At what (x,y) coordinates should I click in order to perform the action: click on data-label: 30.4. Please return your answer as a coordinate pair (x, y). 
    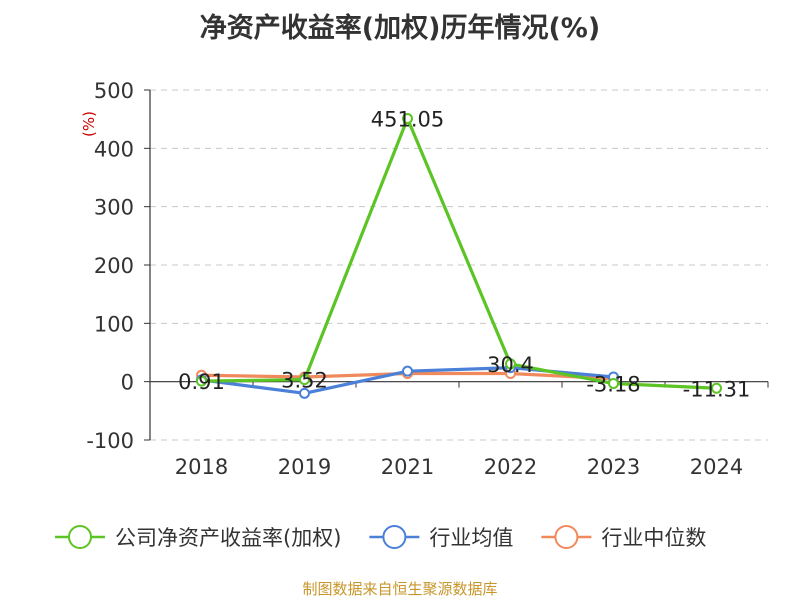
    Looking at the image, I should click on (510, 365).